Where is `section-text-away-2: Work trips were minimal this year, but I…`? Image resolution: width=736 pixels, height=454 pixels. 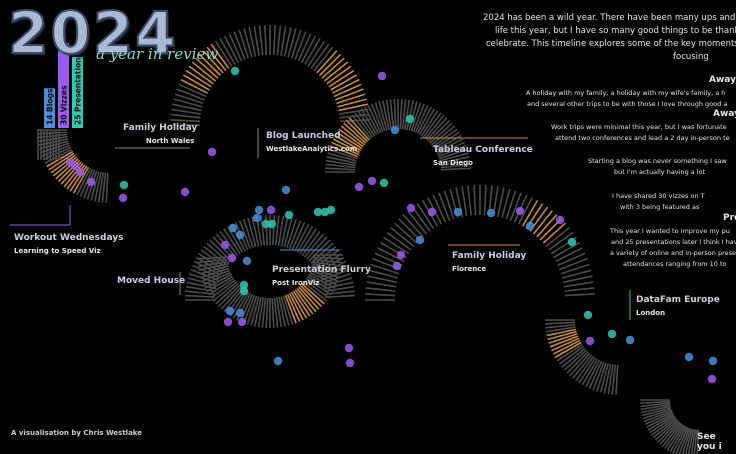 section-text-away-2: Work trips were minimal this year, but I… is located at coordinates (640, 132).